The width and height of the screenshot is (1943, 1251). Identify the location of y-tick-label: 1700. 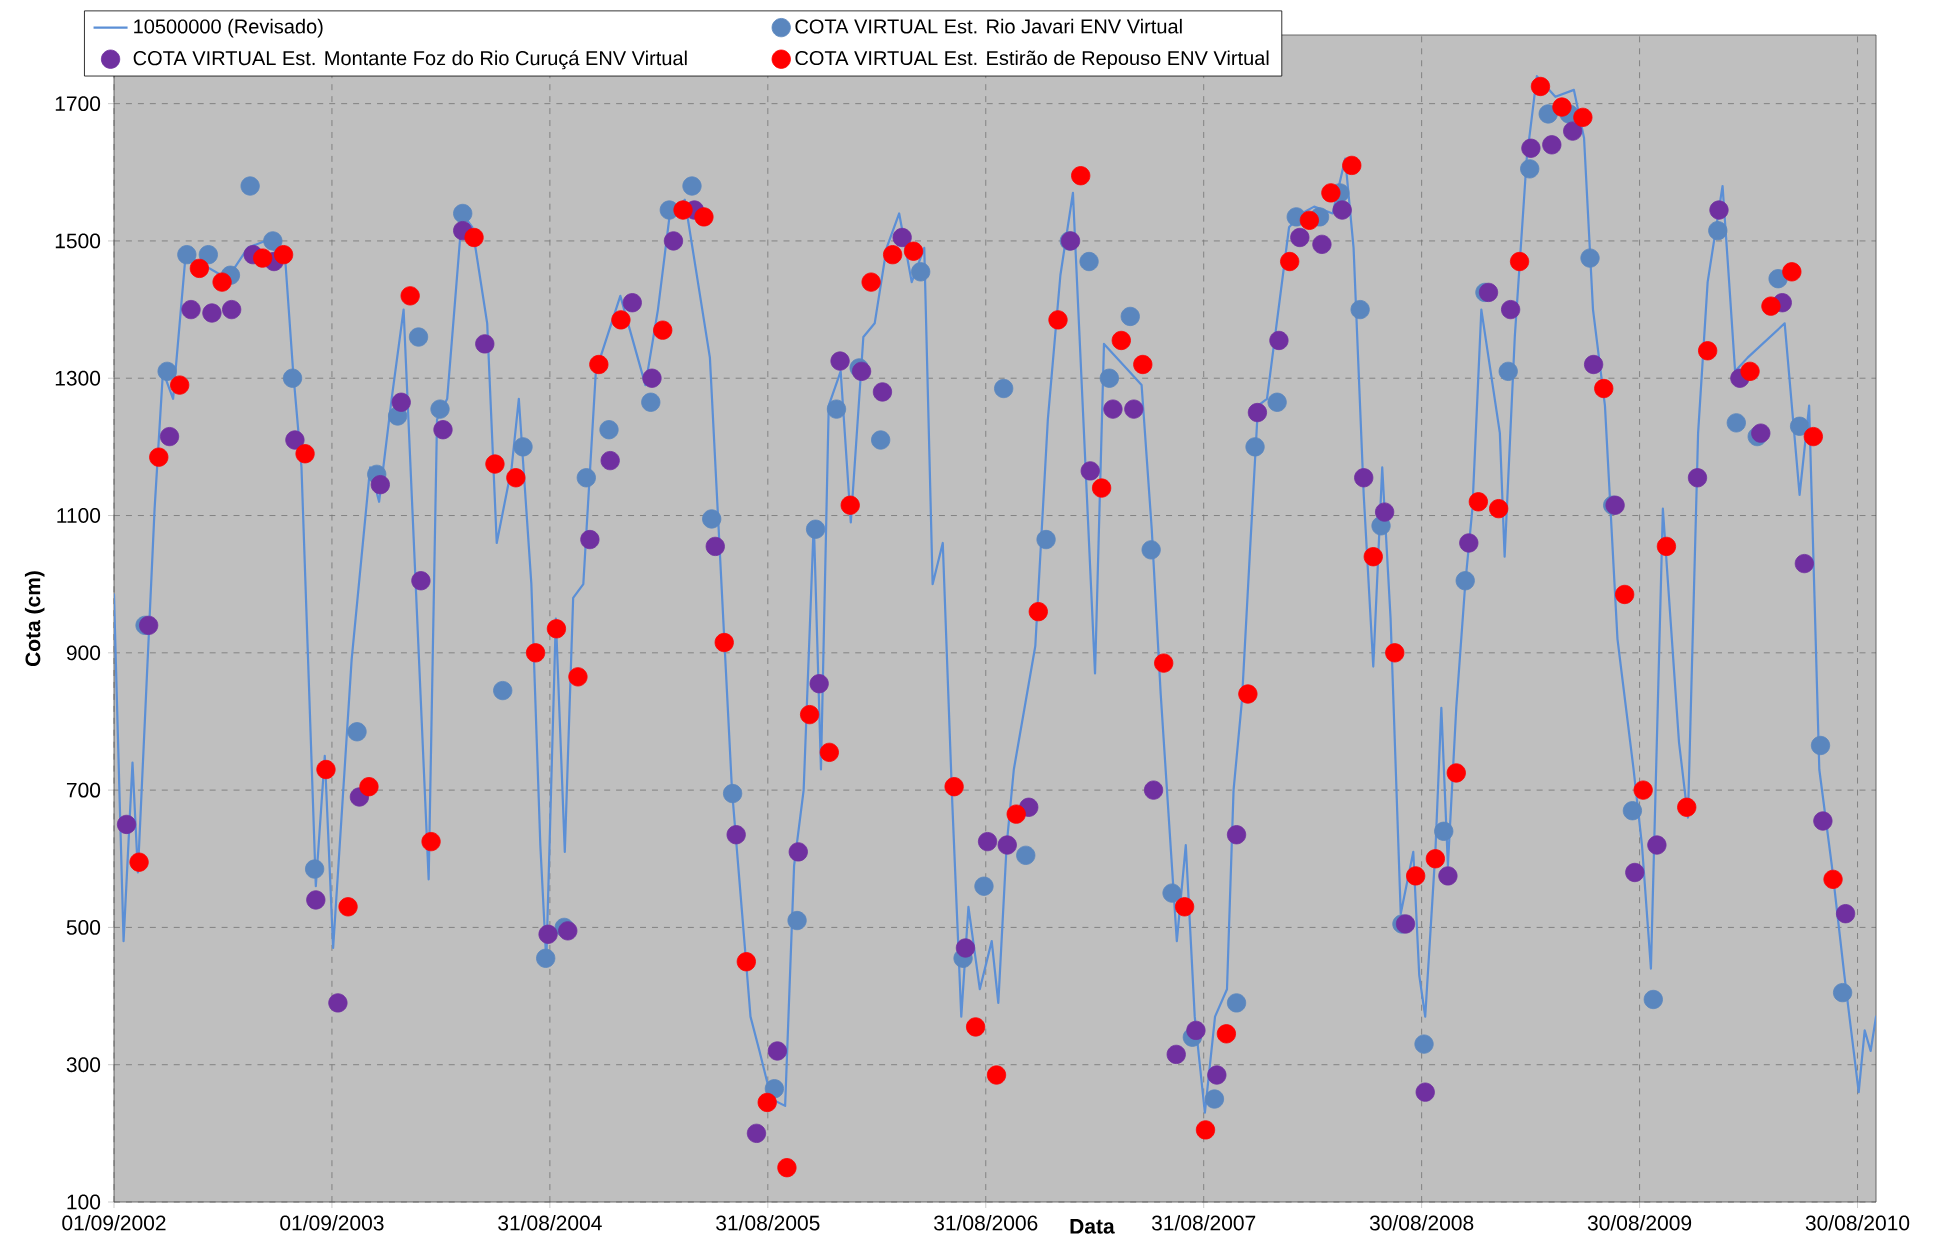
(78, 104).